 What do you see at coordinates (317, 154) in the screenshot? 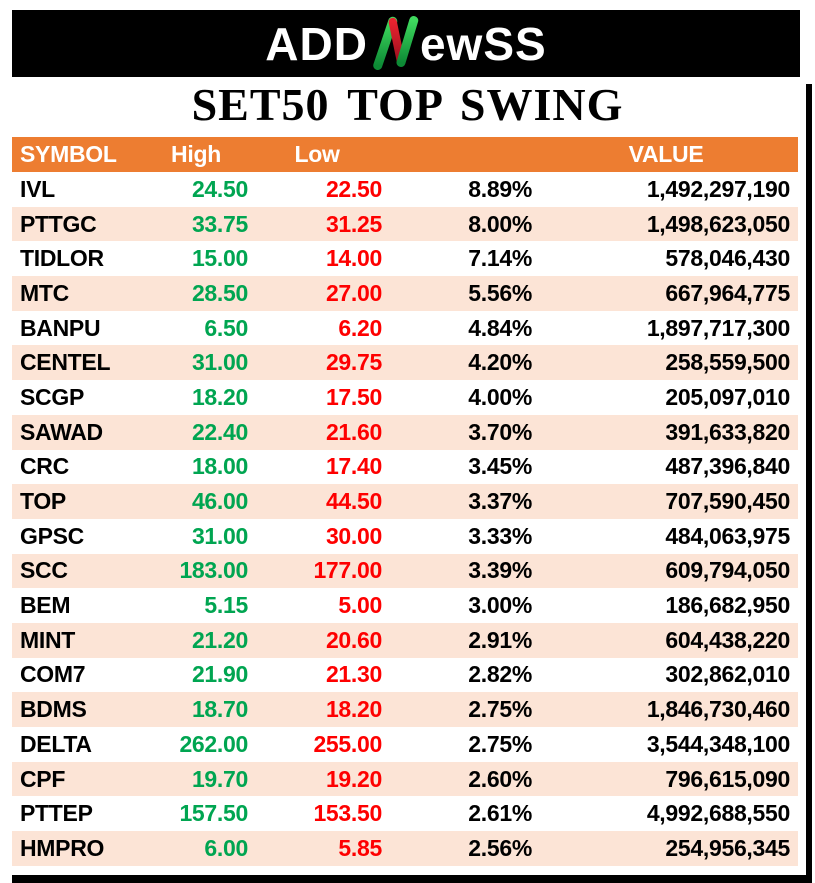
I see `header-low: Low` at bounding box center [317, 154].